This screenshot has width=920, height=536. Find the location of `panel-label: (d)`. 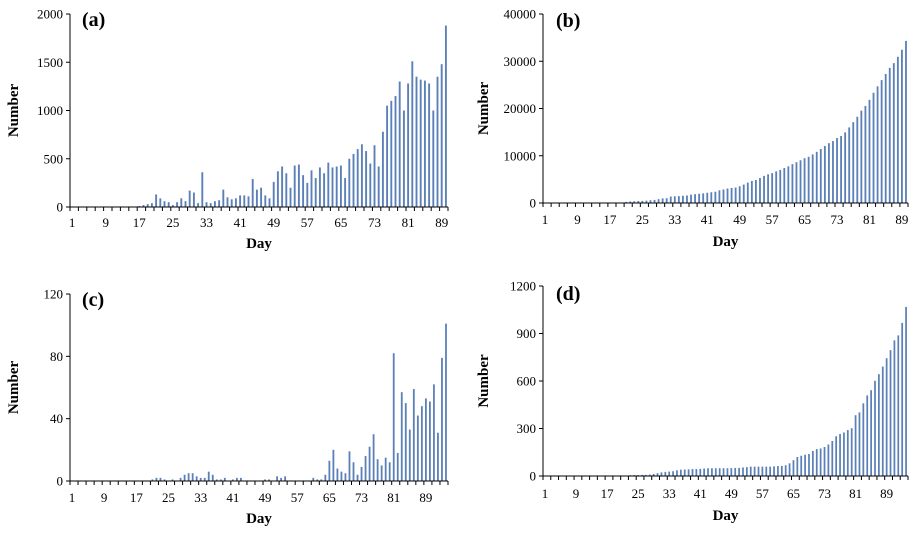

panel-label: (d) is located at coordinates (568, 294).